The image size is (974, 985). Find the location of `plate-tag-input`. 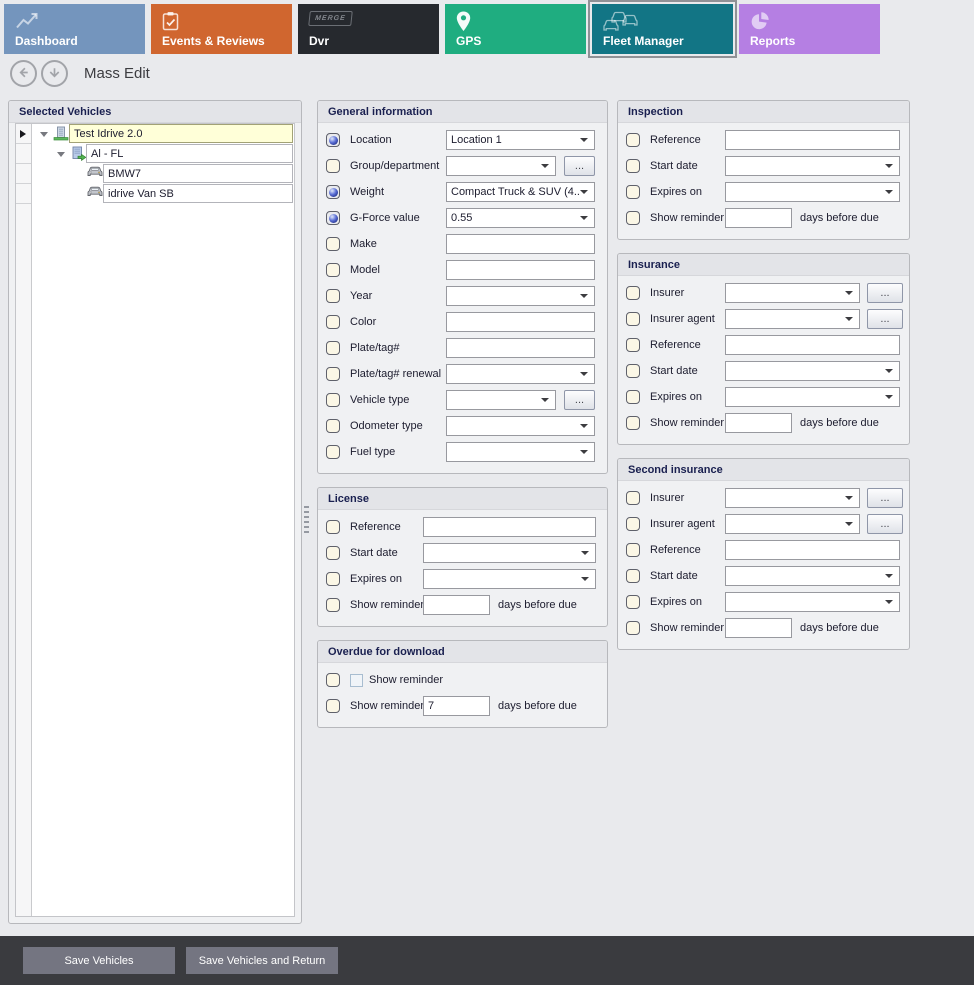

plate-tag-input is located at coordinates (520, 348).